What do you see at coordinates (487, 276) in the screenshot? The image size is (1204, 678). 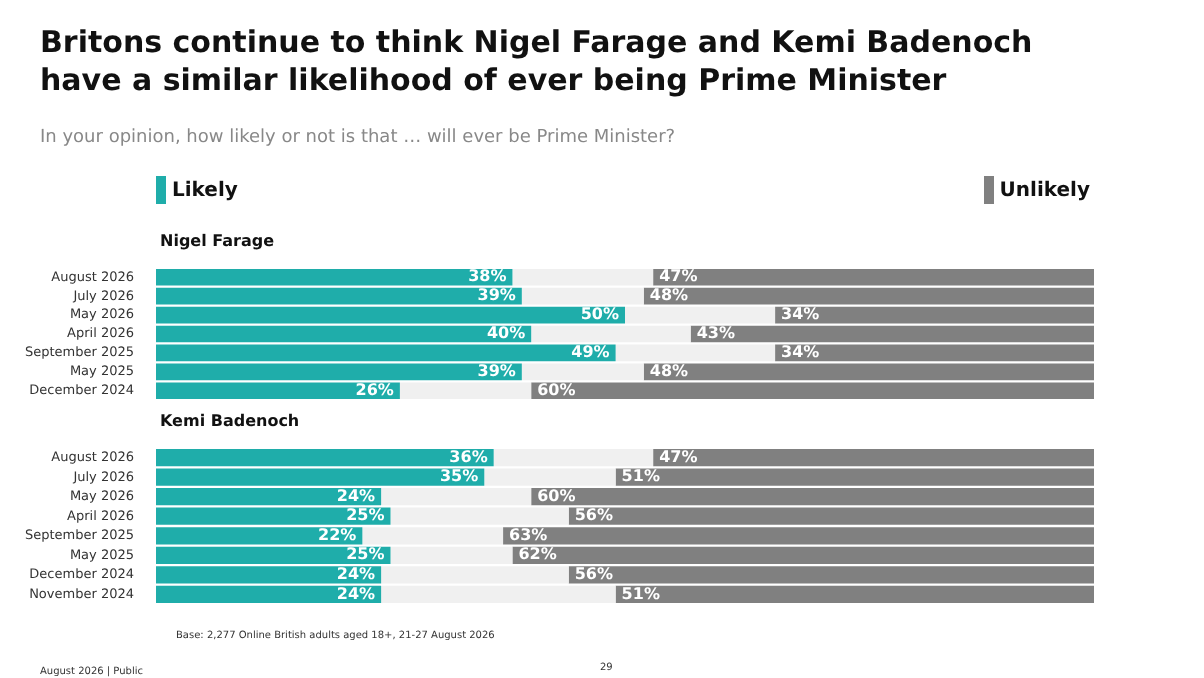 I see `data-label: 38%` at bounding box center [487, 276].